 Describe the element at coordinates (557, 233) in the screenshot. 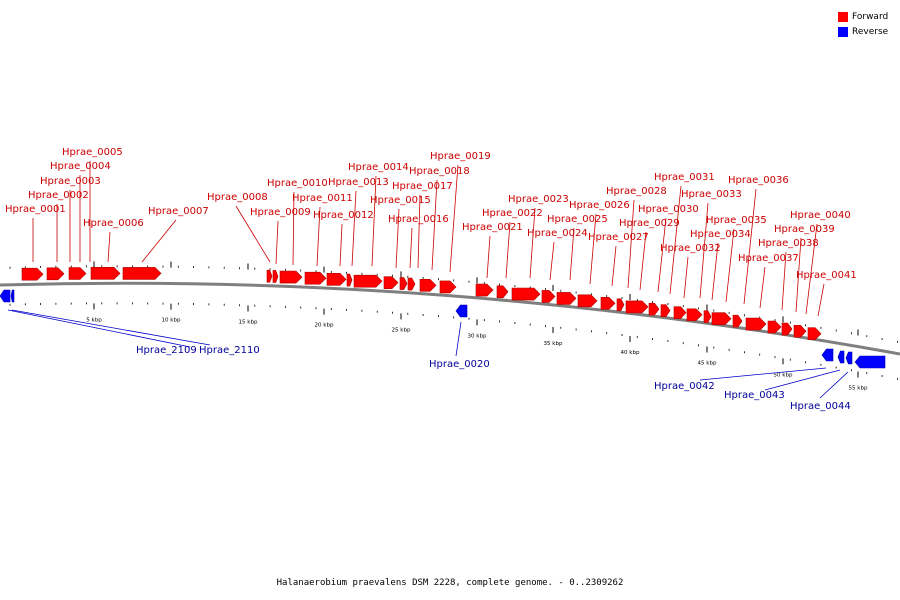

I see `forward-gene-label: Hprae_0024` at that location.